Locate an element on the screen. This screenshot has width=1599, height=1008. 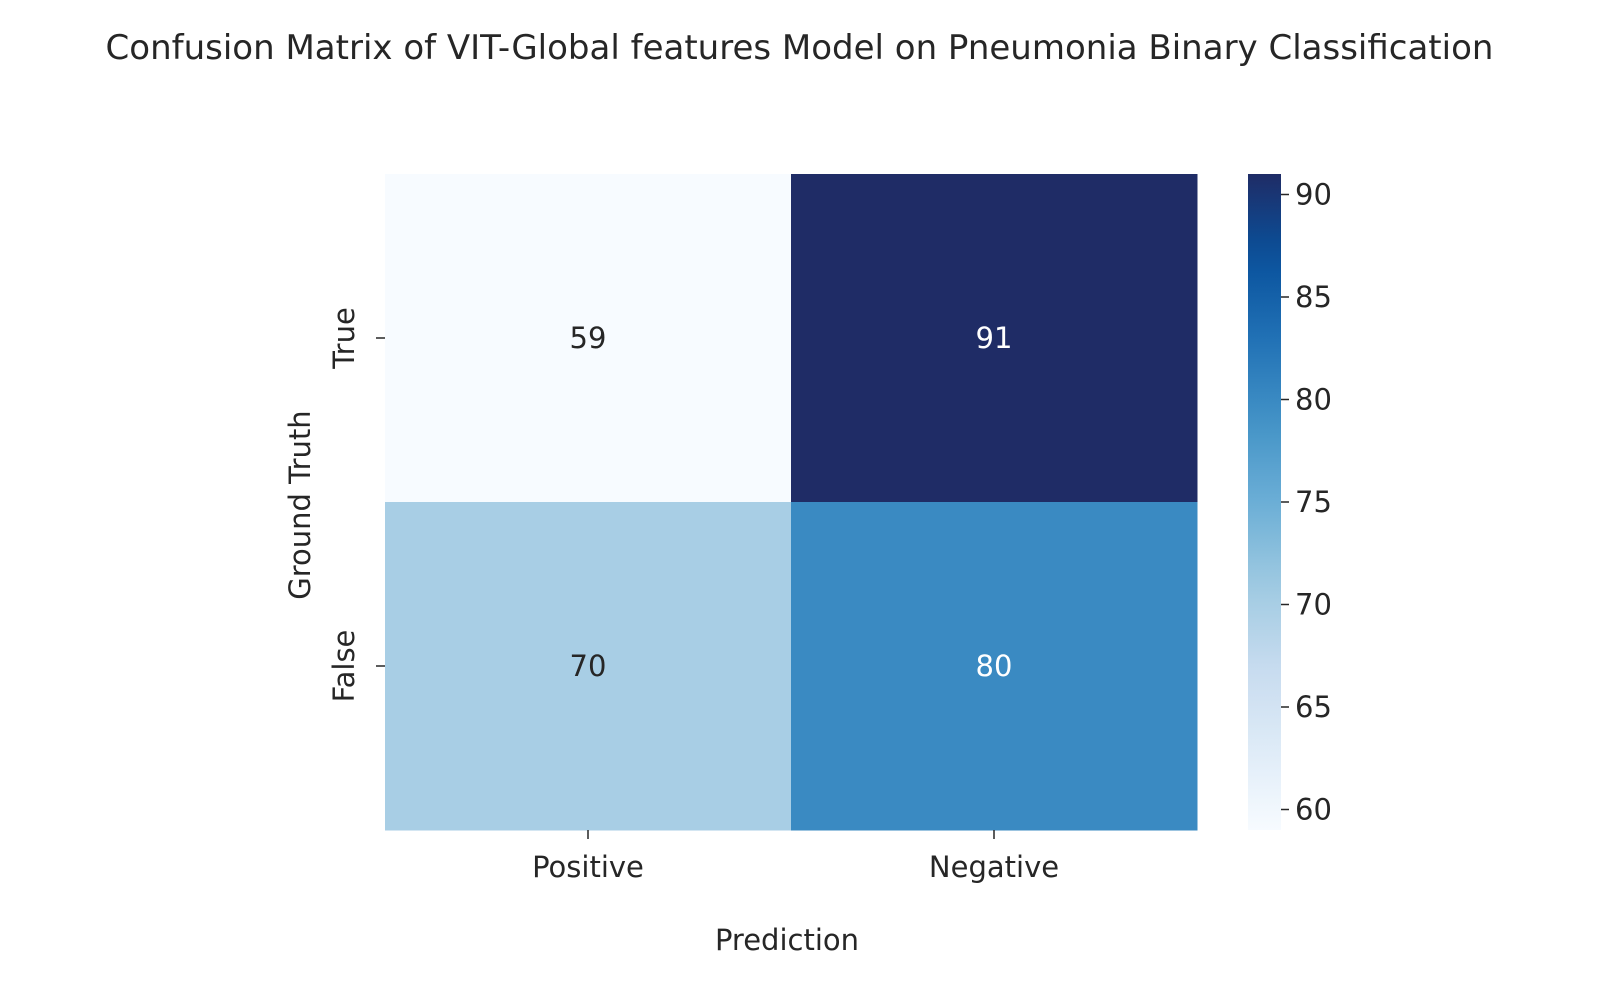
colorbar-tick-label: 85 is located at coordinates (1313, 297).